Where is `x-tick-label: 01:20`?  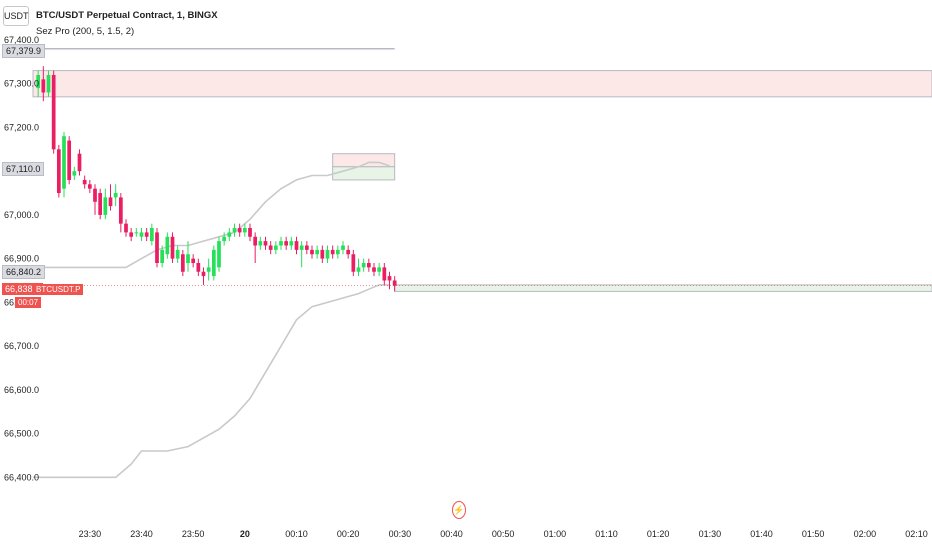
x-tick-label: 01:20 is located at coordinates (658, 534).